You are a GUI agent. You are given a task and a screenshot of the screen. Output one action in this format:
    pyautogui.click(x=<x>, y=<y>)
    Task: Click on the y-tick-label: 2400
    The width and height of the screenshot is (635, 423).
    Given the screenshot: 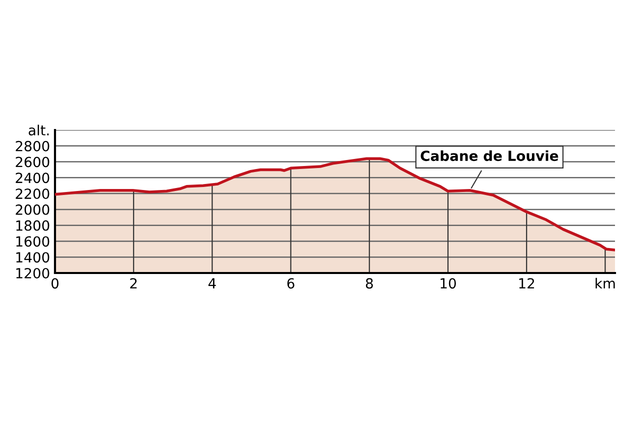 What is the action you would take?
    pyautogui.click(x=33, y=178)
    